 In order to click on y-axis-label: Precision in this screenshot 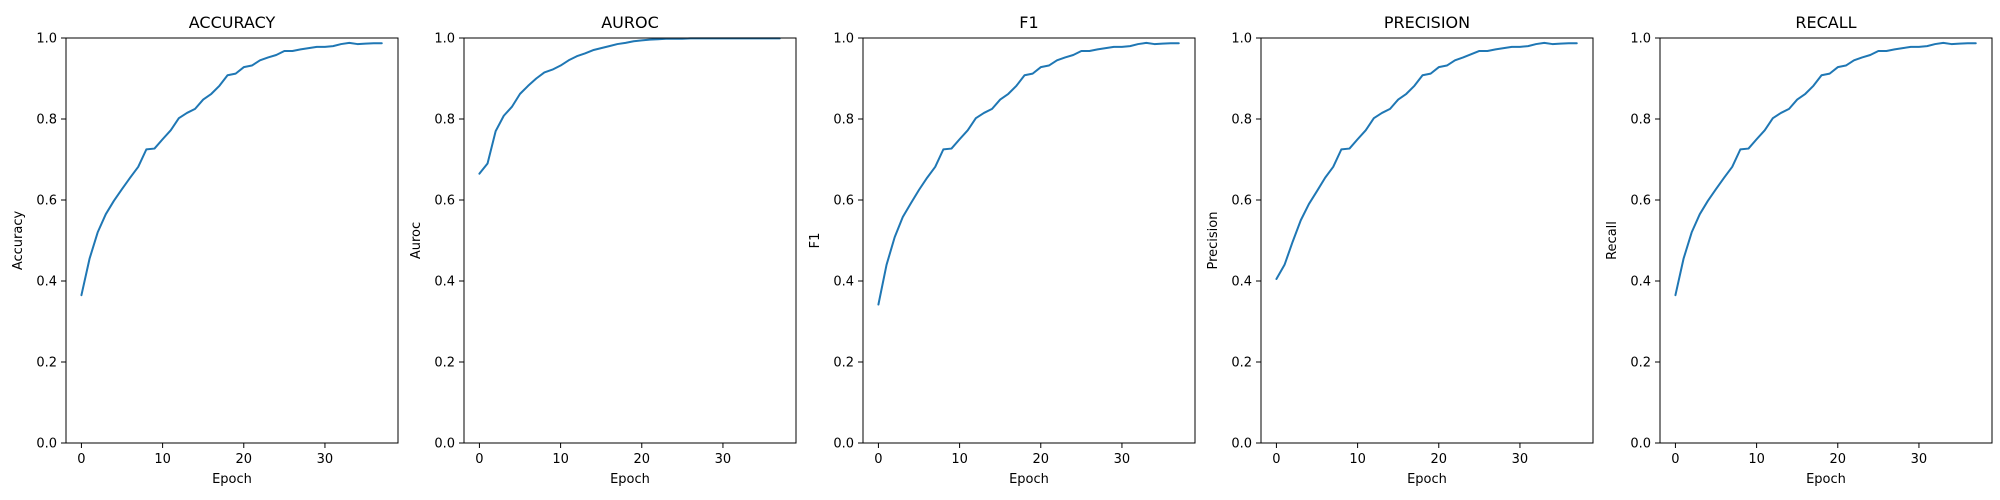, I will do `click(1213, 240)`.